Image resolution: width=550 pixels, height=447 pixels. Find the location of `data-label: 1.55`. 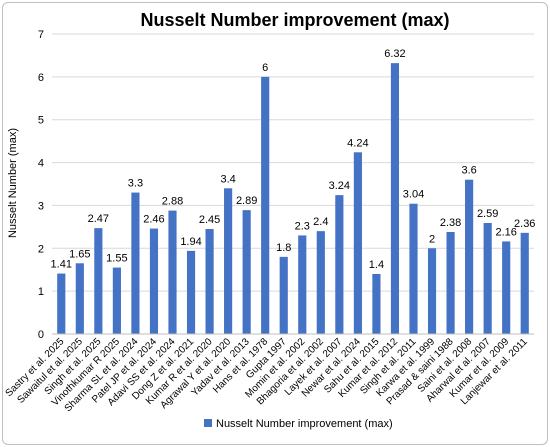

data-label: 1.55 is located at coordinates (116, 259).